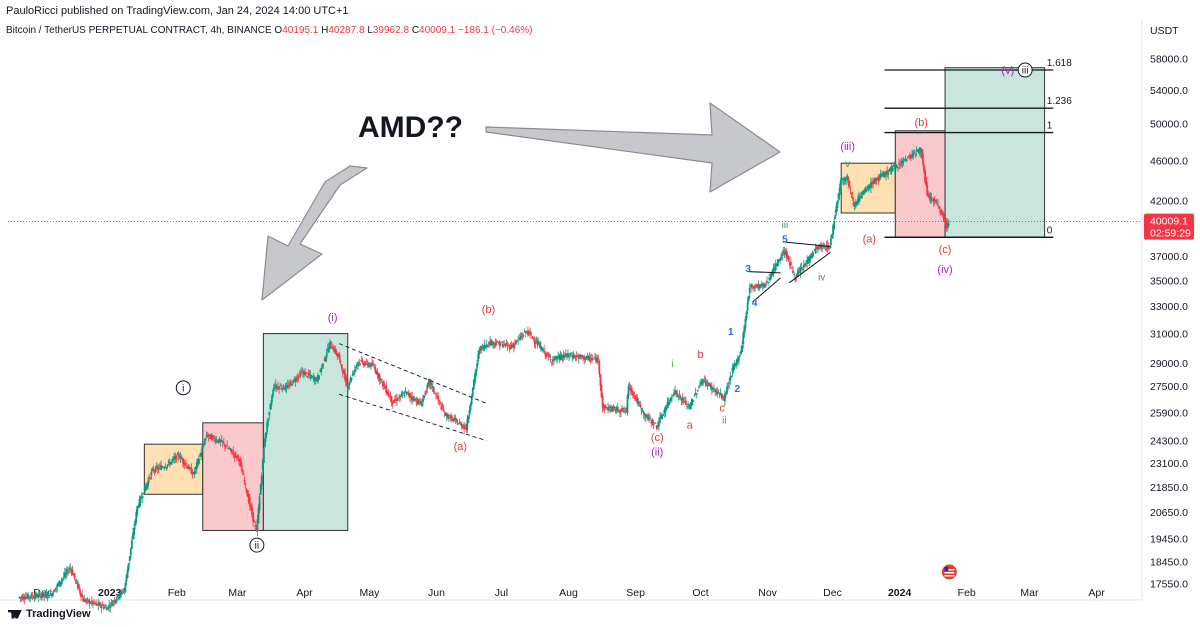 This screenshot has width=1200, height=627. I want to click on green-range-box-2023, so click(305, 432).